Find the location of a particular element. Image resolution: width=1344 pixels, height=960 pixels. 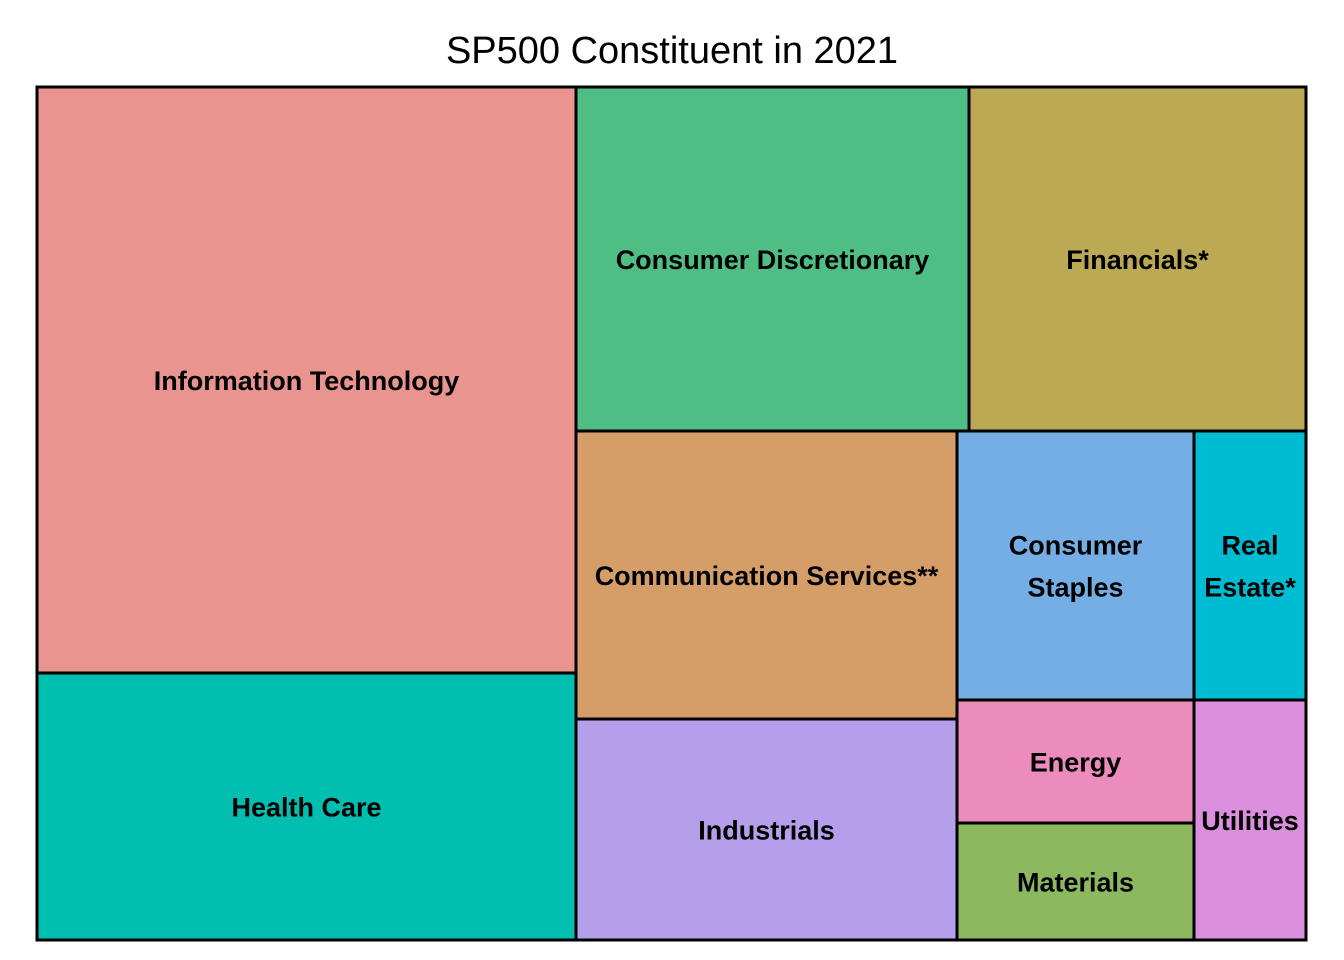

tile-label-financials: Financials* is located at coordinates (1137, 260).